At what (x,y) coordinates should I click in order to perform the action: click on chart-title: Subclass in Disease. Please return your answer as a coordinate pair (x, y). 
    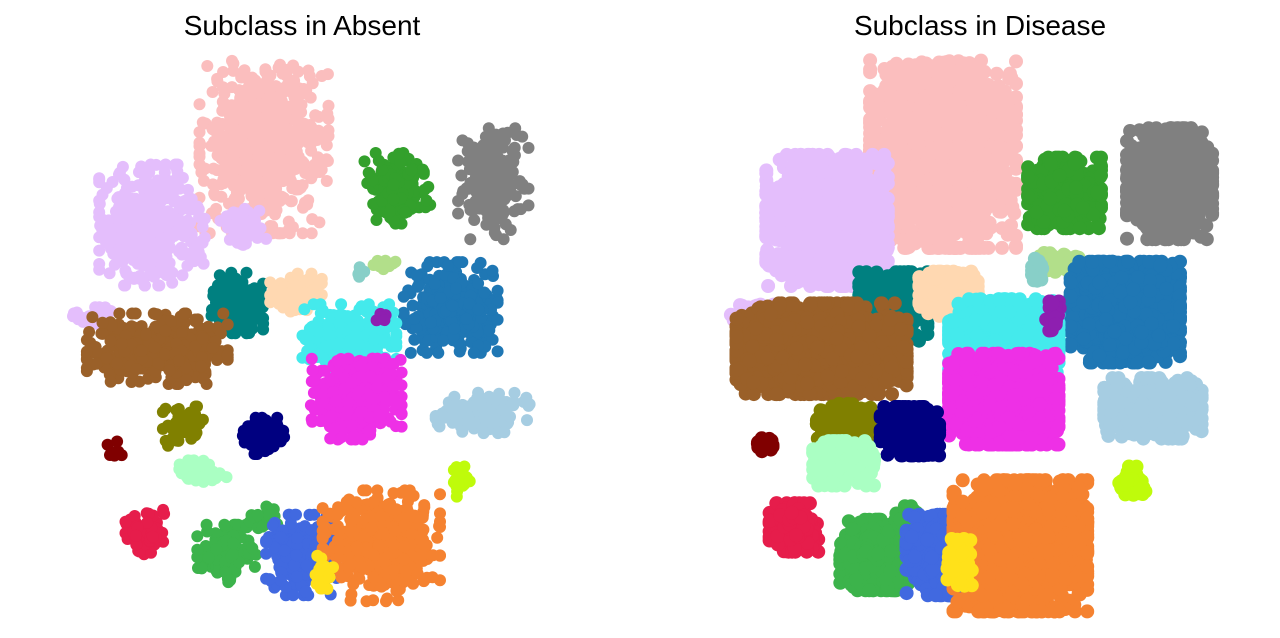
    Looking at the image, I should click on (960, 26).